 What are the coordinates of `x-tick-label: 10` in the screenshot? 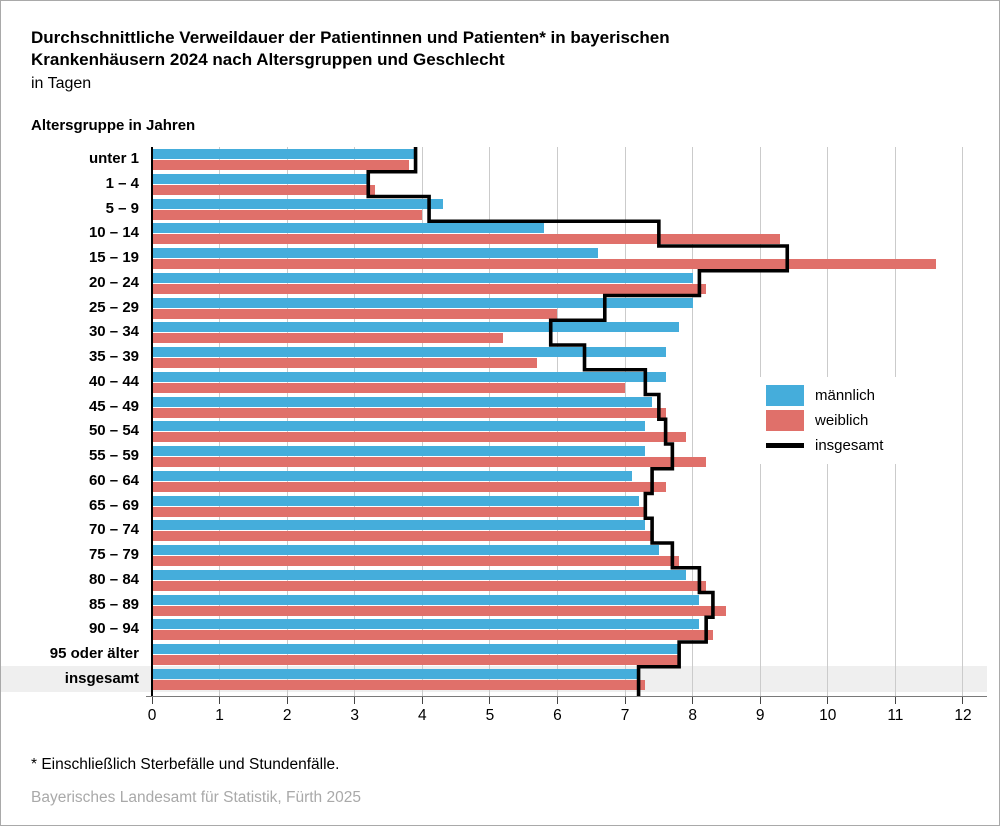 It's located at (828, 715).